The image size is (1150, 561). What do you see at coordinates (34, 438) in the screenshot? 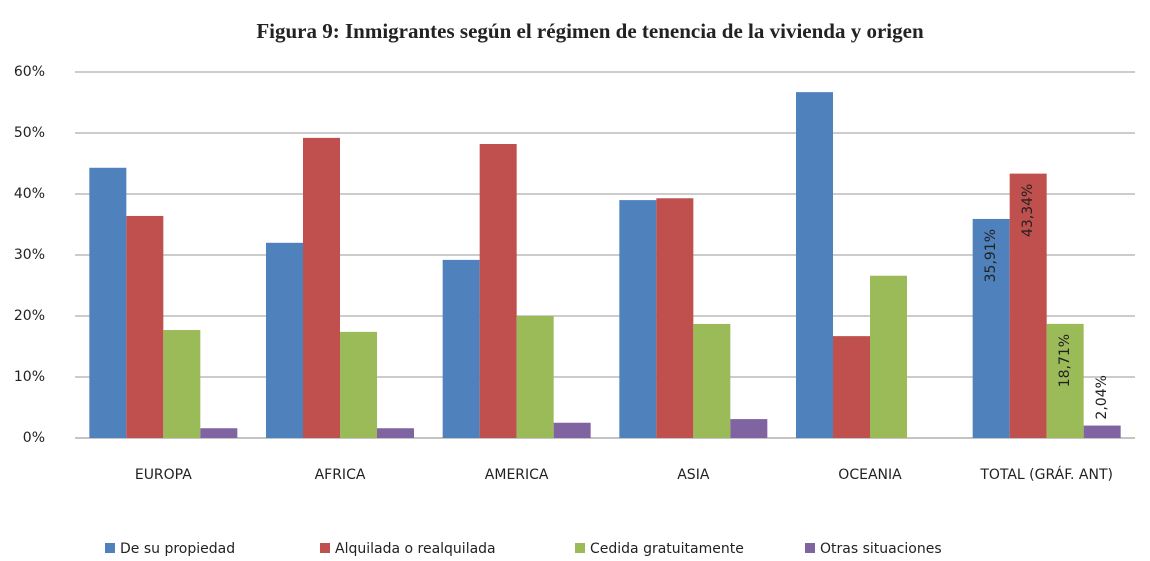
I see `y-tick-label: 0%` at bounding box center [34, 438].